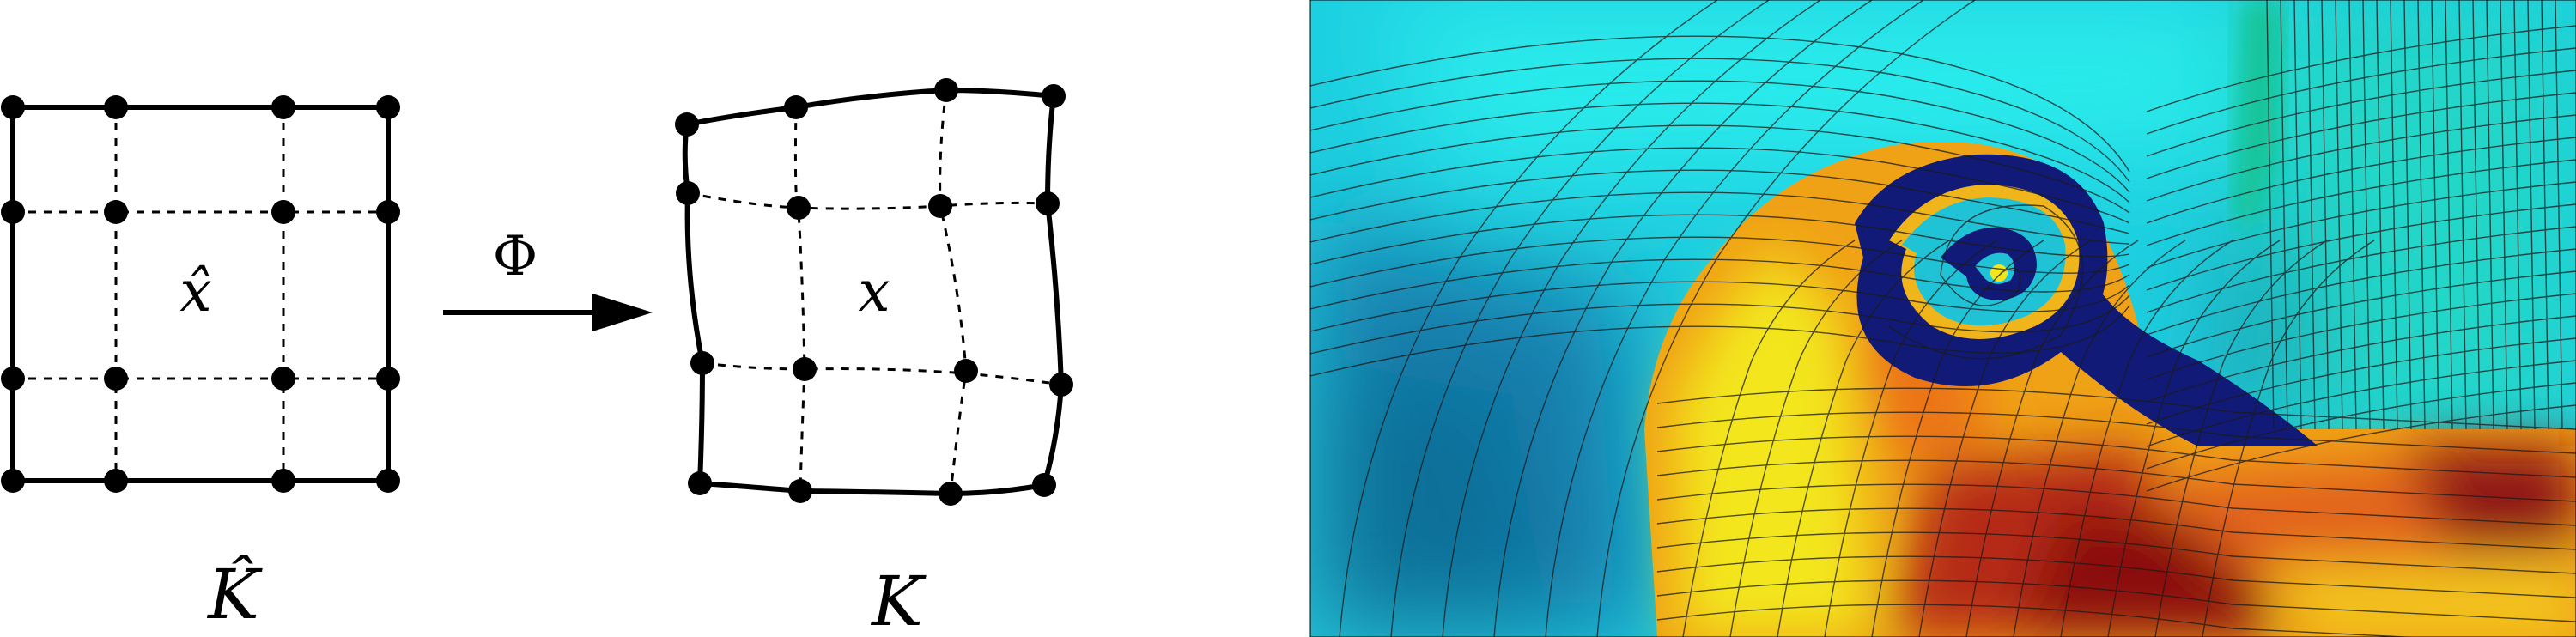  What do you see at coordinates (548, 278) in the screenshot?
I see `mapping-arrow: Φ` at bounding box center [548, 278].